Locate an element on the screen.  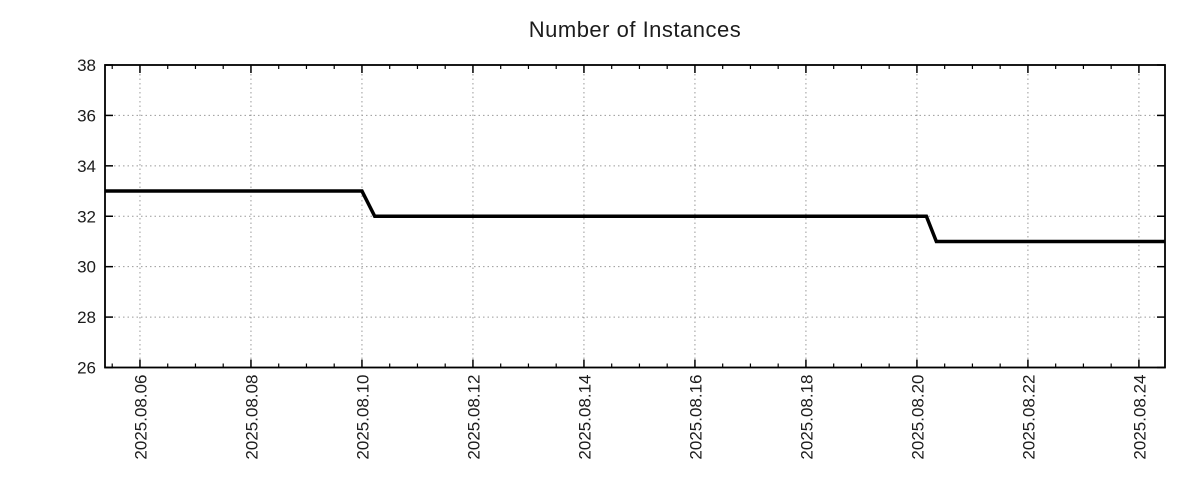
y-tick-label: 28 is located at coordinates (86, 317).